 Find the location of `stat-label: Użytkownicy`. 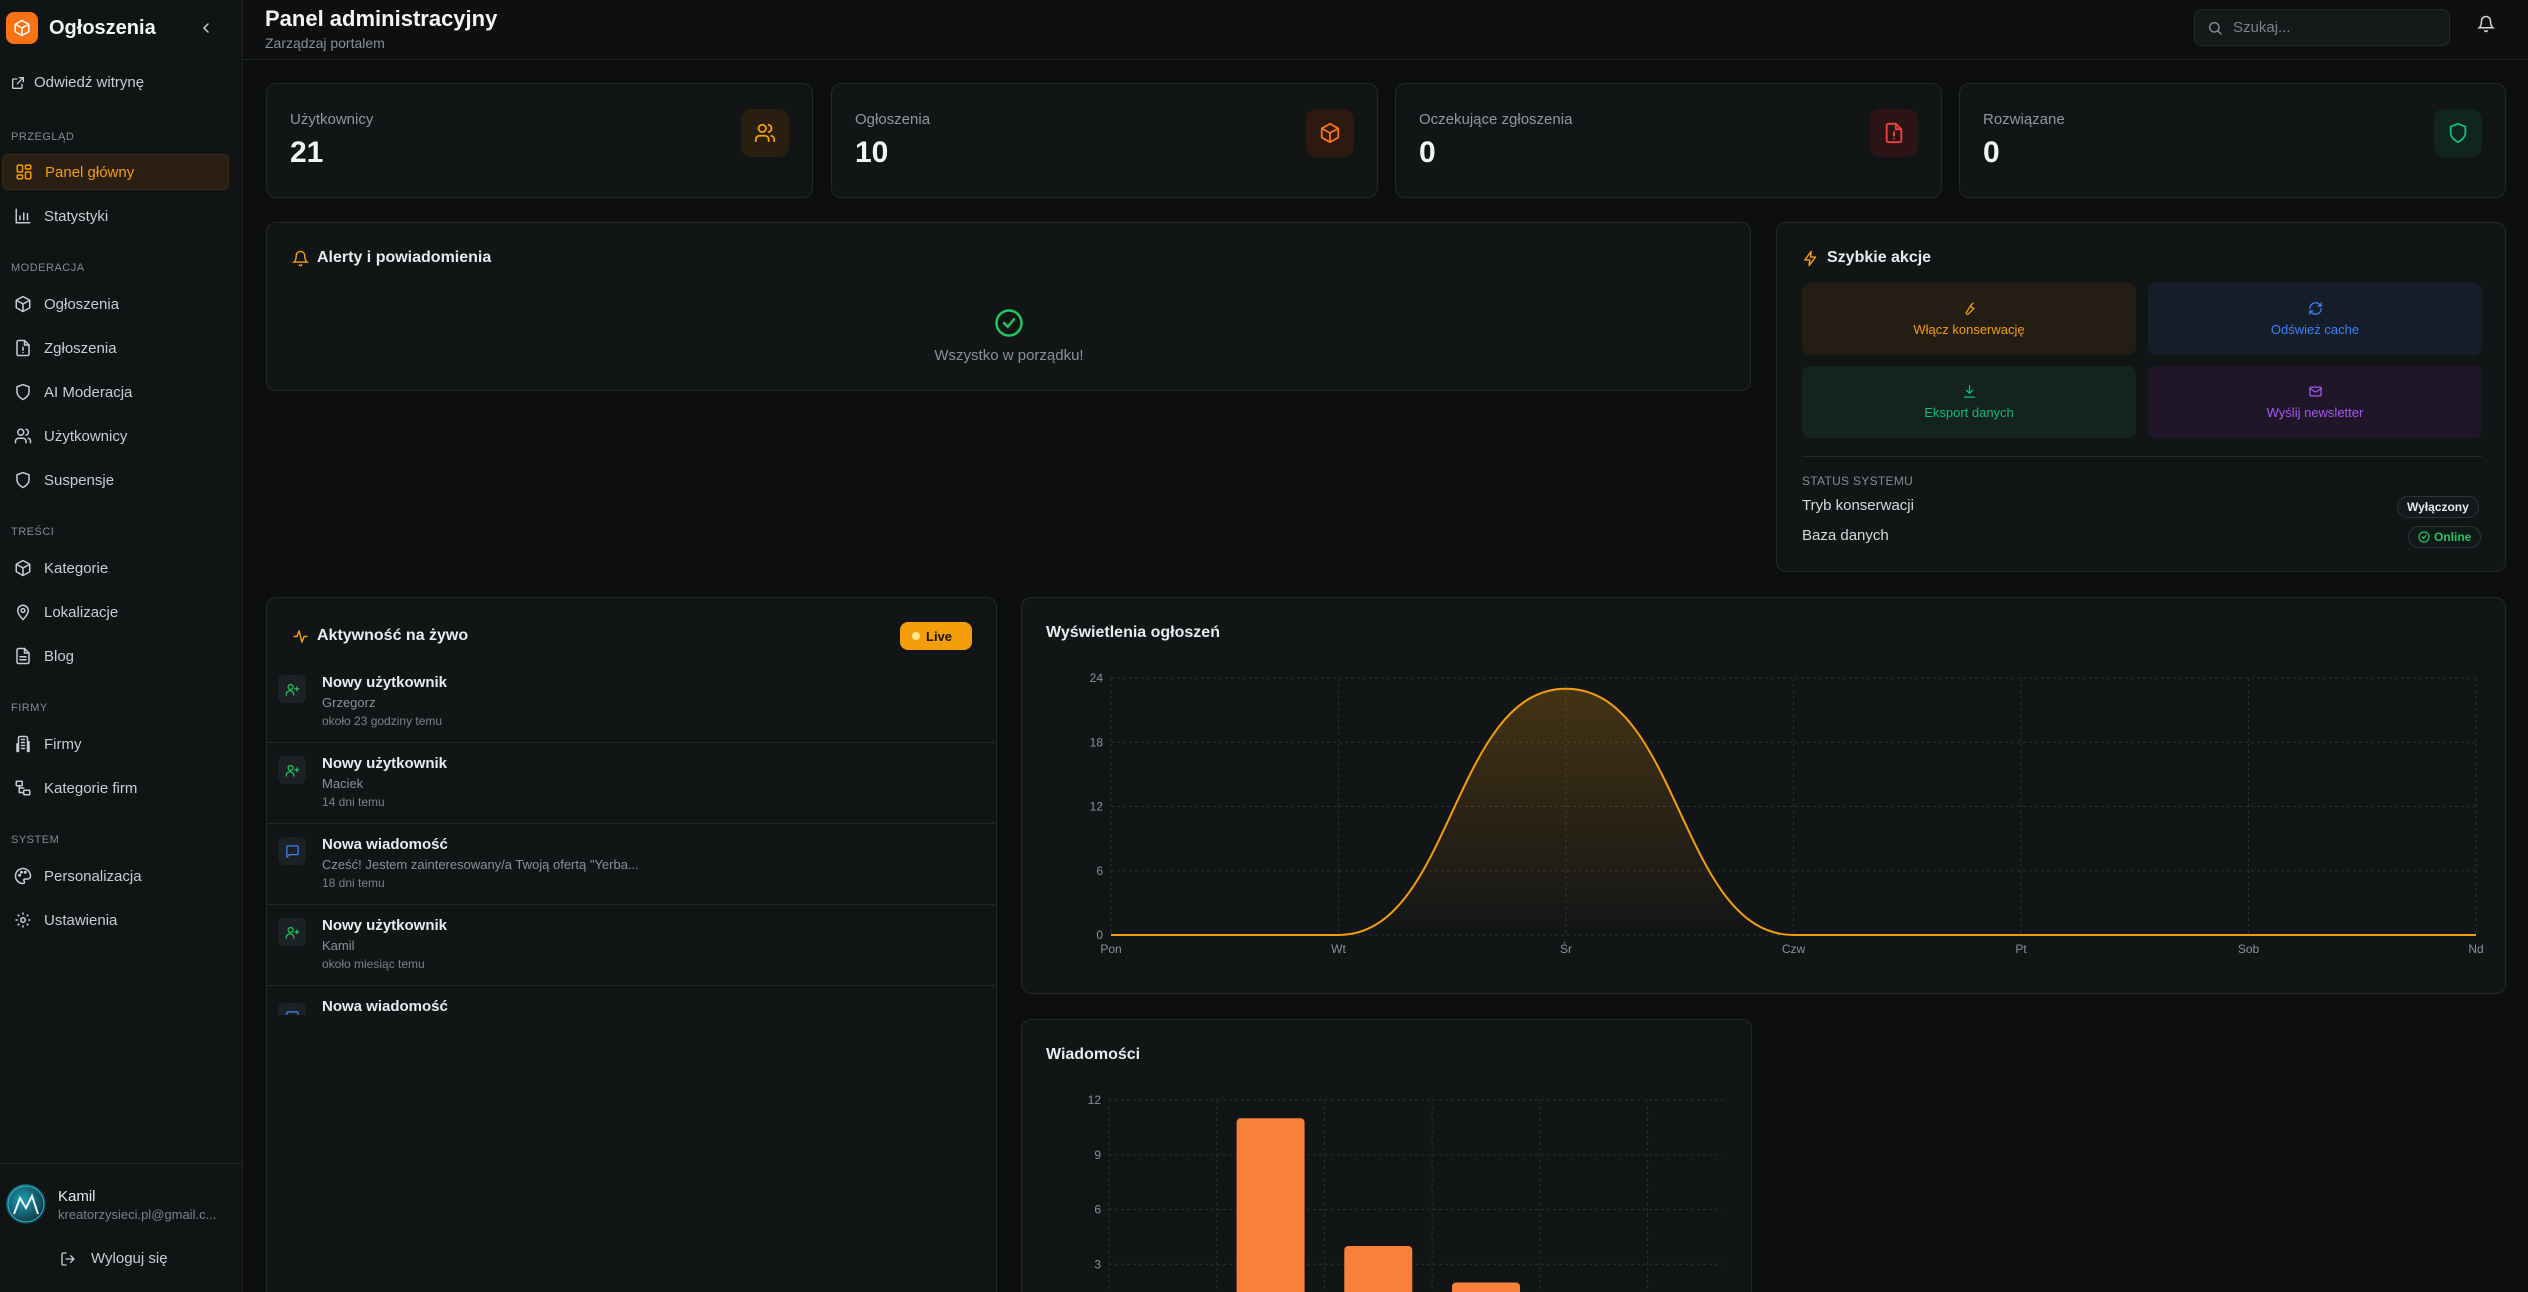

stat-label: Użytkownicy is located at coordinates (332, 119).